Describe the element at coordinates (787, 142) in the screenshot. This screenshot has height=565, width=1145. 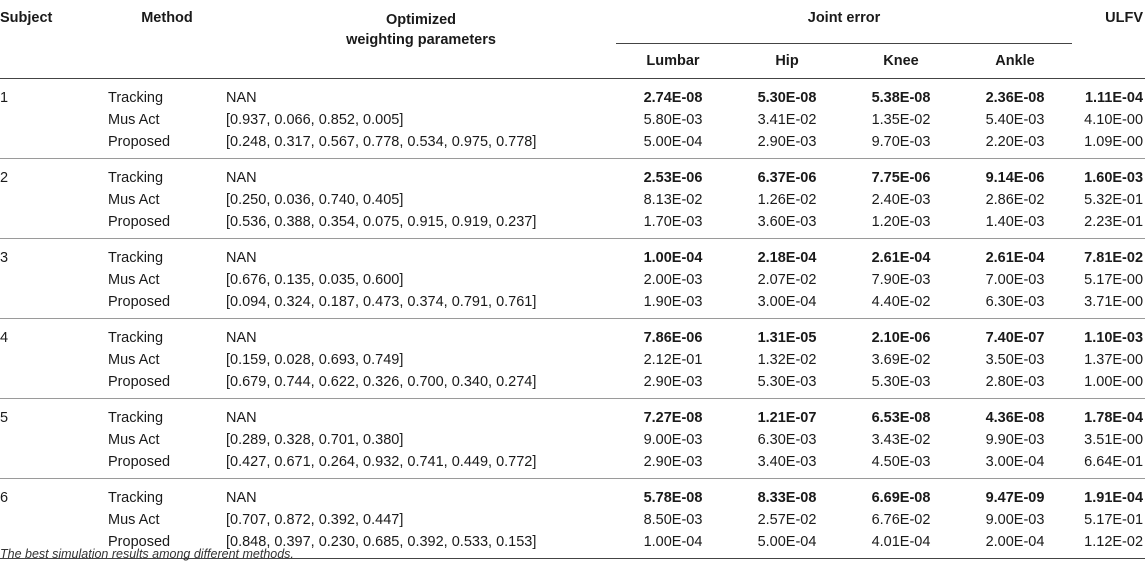
I see `cell-hip: 2.90E-03` at that location.